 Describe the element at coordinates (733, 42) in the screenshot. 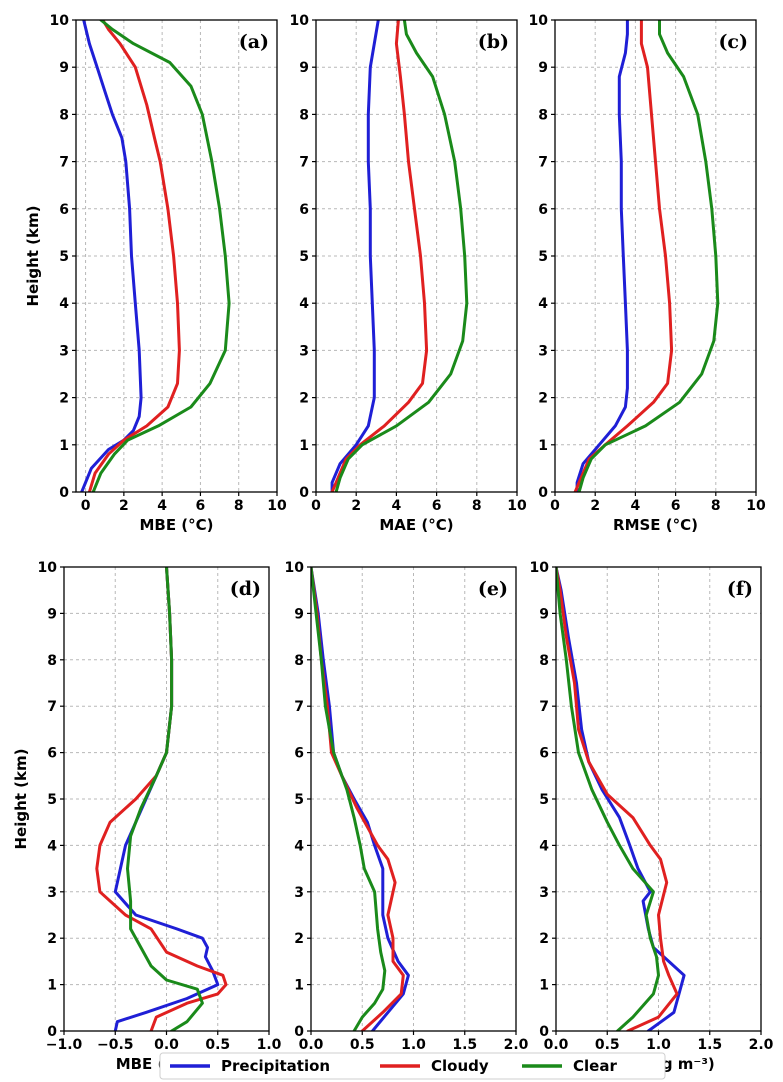

I see `panel-tag: (c)` at that location.